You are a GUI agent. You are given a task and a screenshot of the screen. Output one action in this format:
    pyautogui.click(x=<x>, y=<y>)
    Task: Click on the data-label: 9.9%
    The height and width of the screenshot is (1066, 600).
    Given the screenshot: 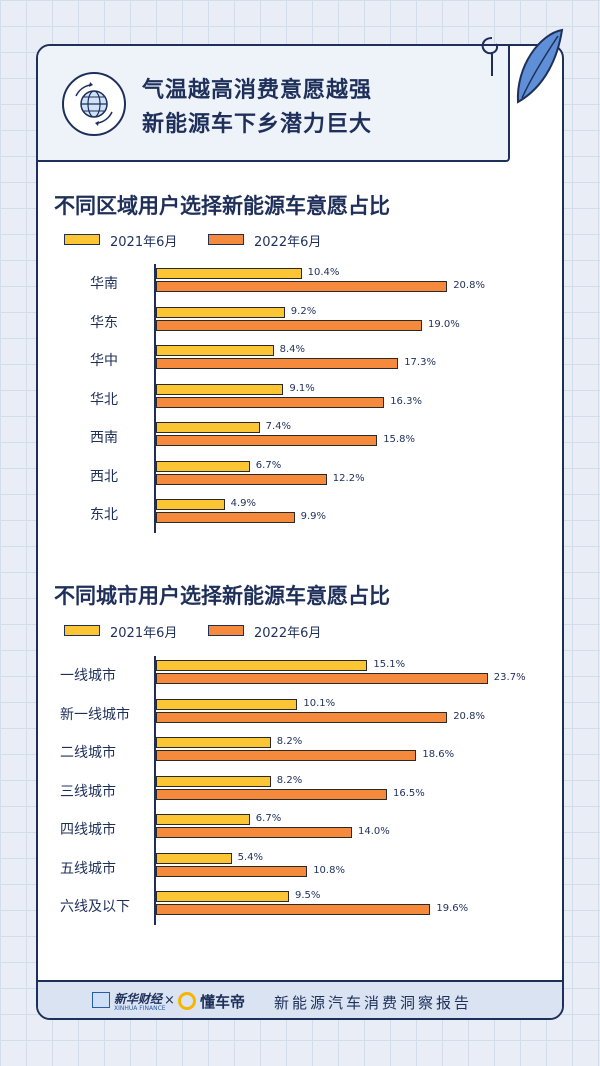 What is the action you would take?
    pyautogui.click(x=313, y=516)
    